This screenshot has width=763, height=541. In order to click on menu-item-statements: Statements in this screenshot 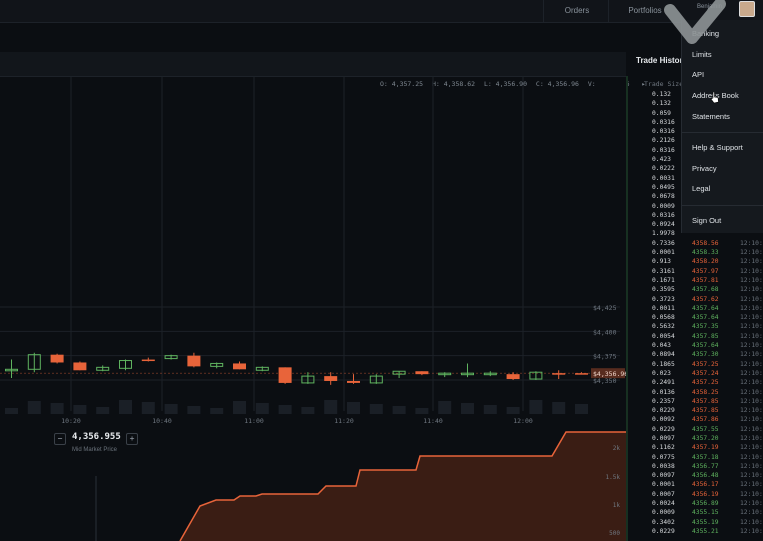, I will do `click(711, 116)`.